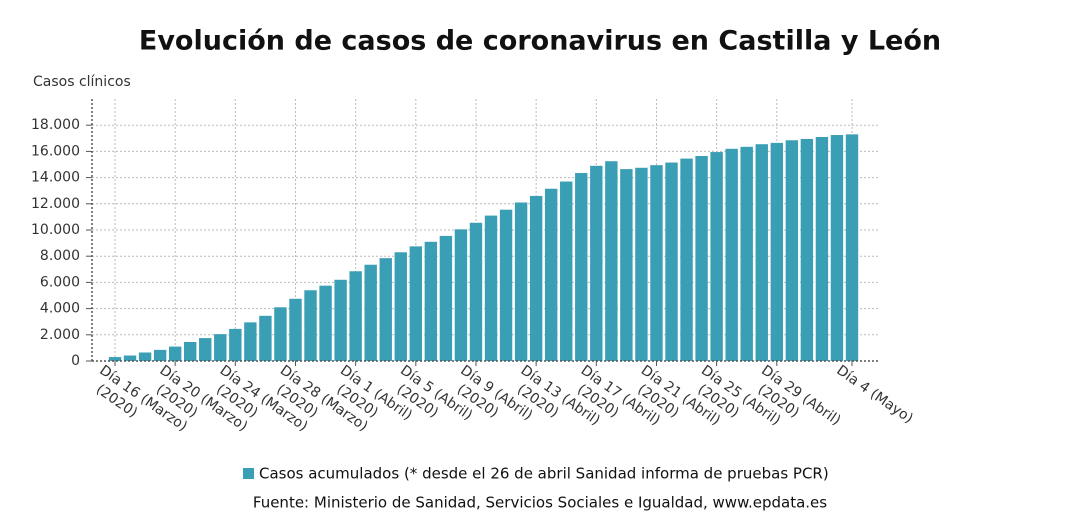 Image resolution: width=1080 pixels, height=526 pixels. Describe the element at coordinates (55, 178) in the screenshot. I see `y-tick-label: 14.000` at that location.